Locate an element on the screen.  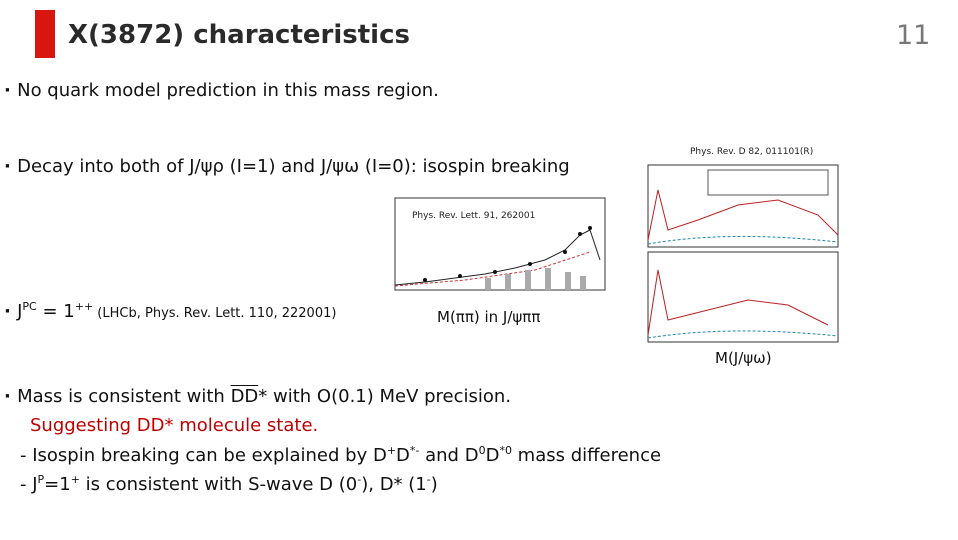
data-points is located at coordinates (507, 254).